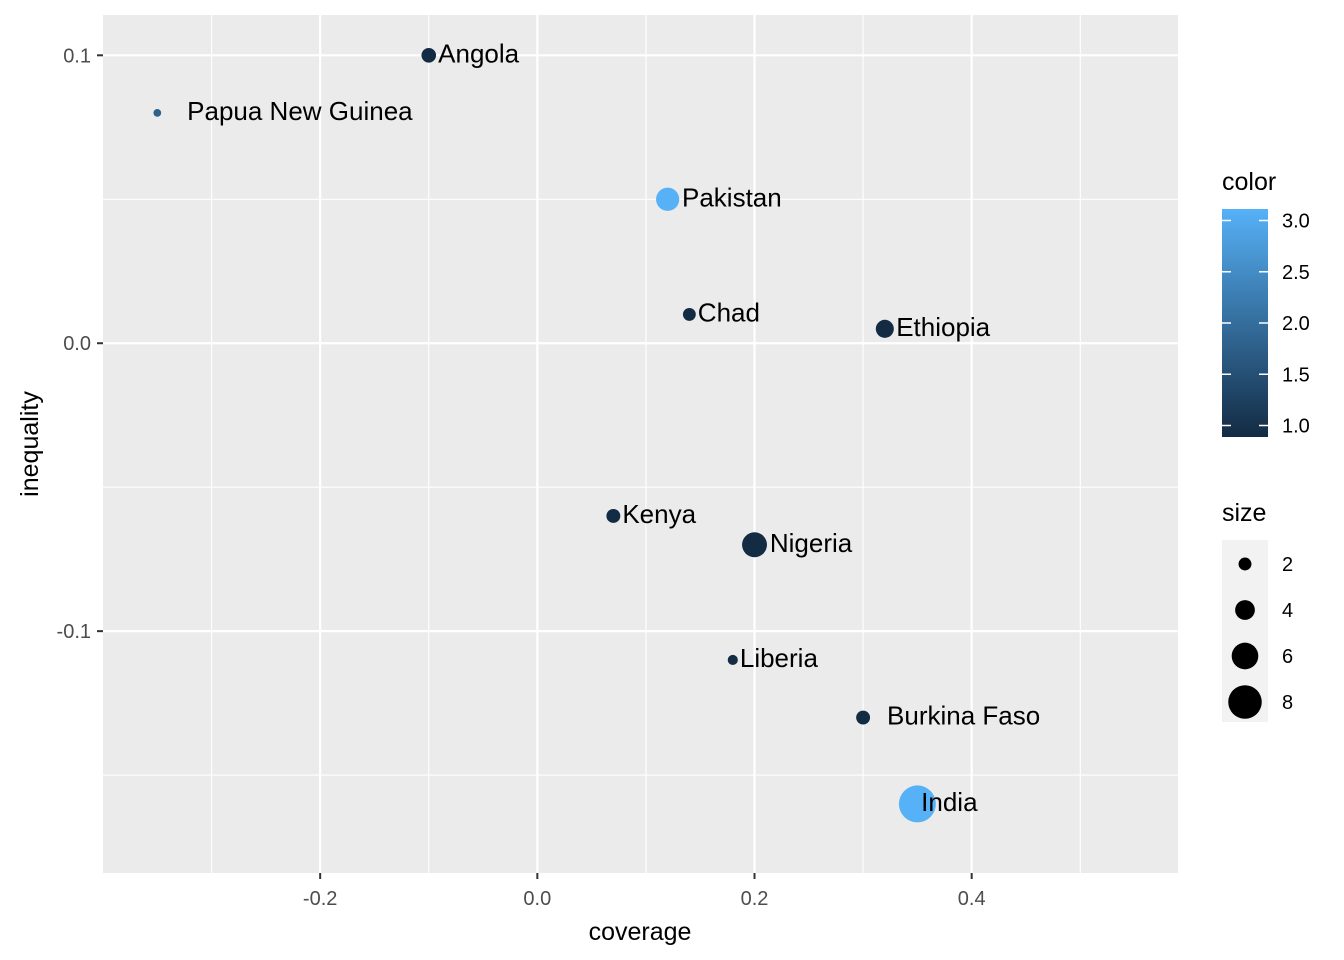  I want to click on point-label: Burkina Faso, so click(963, 716).